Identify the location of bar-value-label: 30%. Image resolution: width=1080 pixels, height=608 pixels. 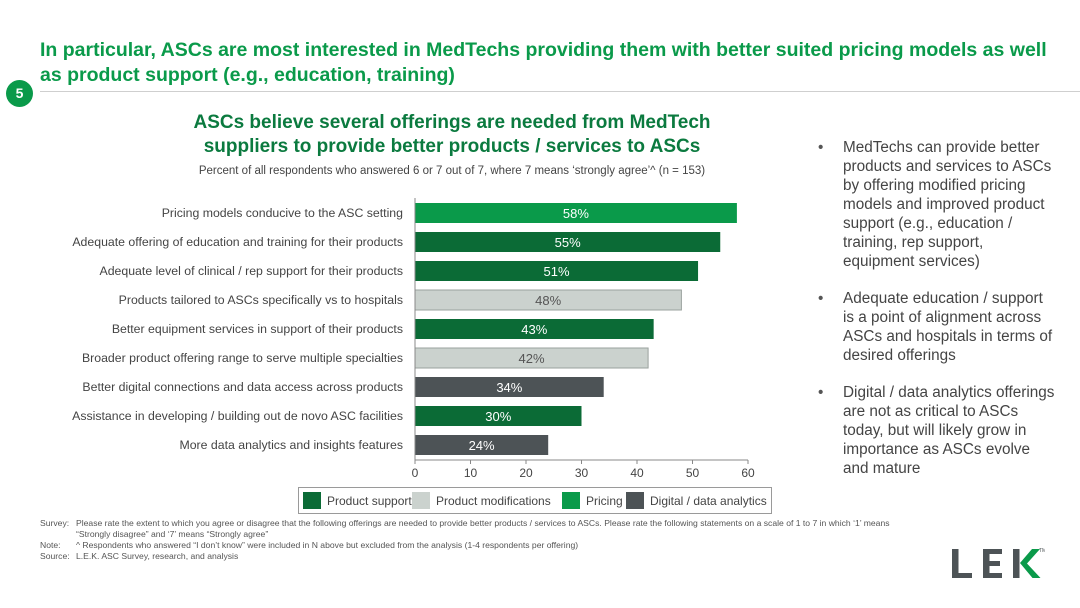
(498, 416).